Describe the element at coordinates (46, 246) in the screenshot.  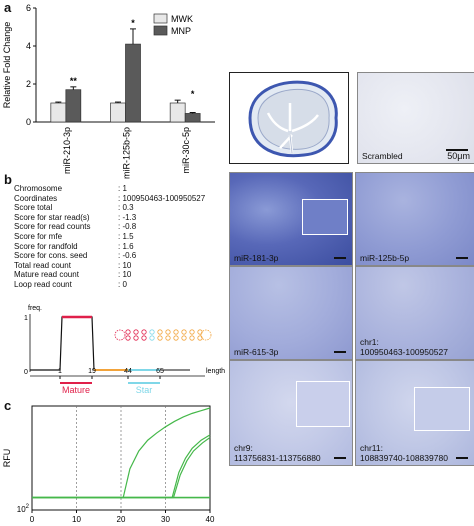
I see `table-row-label: Score for randfold` at that location.